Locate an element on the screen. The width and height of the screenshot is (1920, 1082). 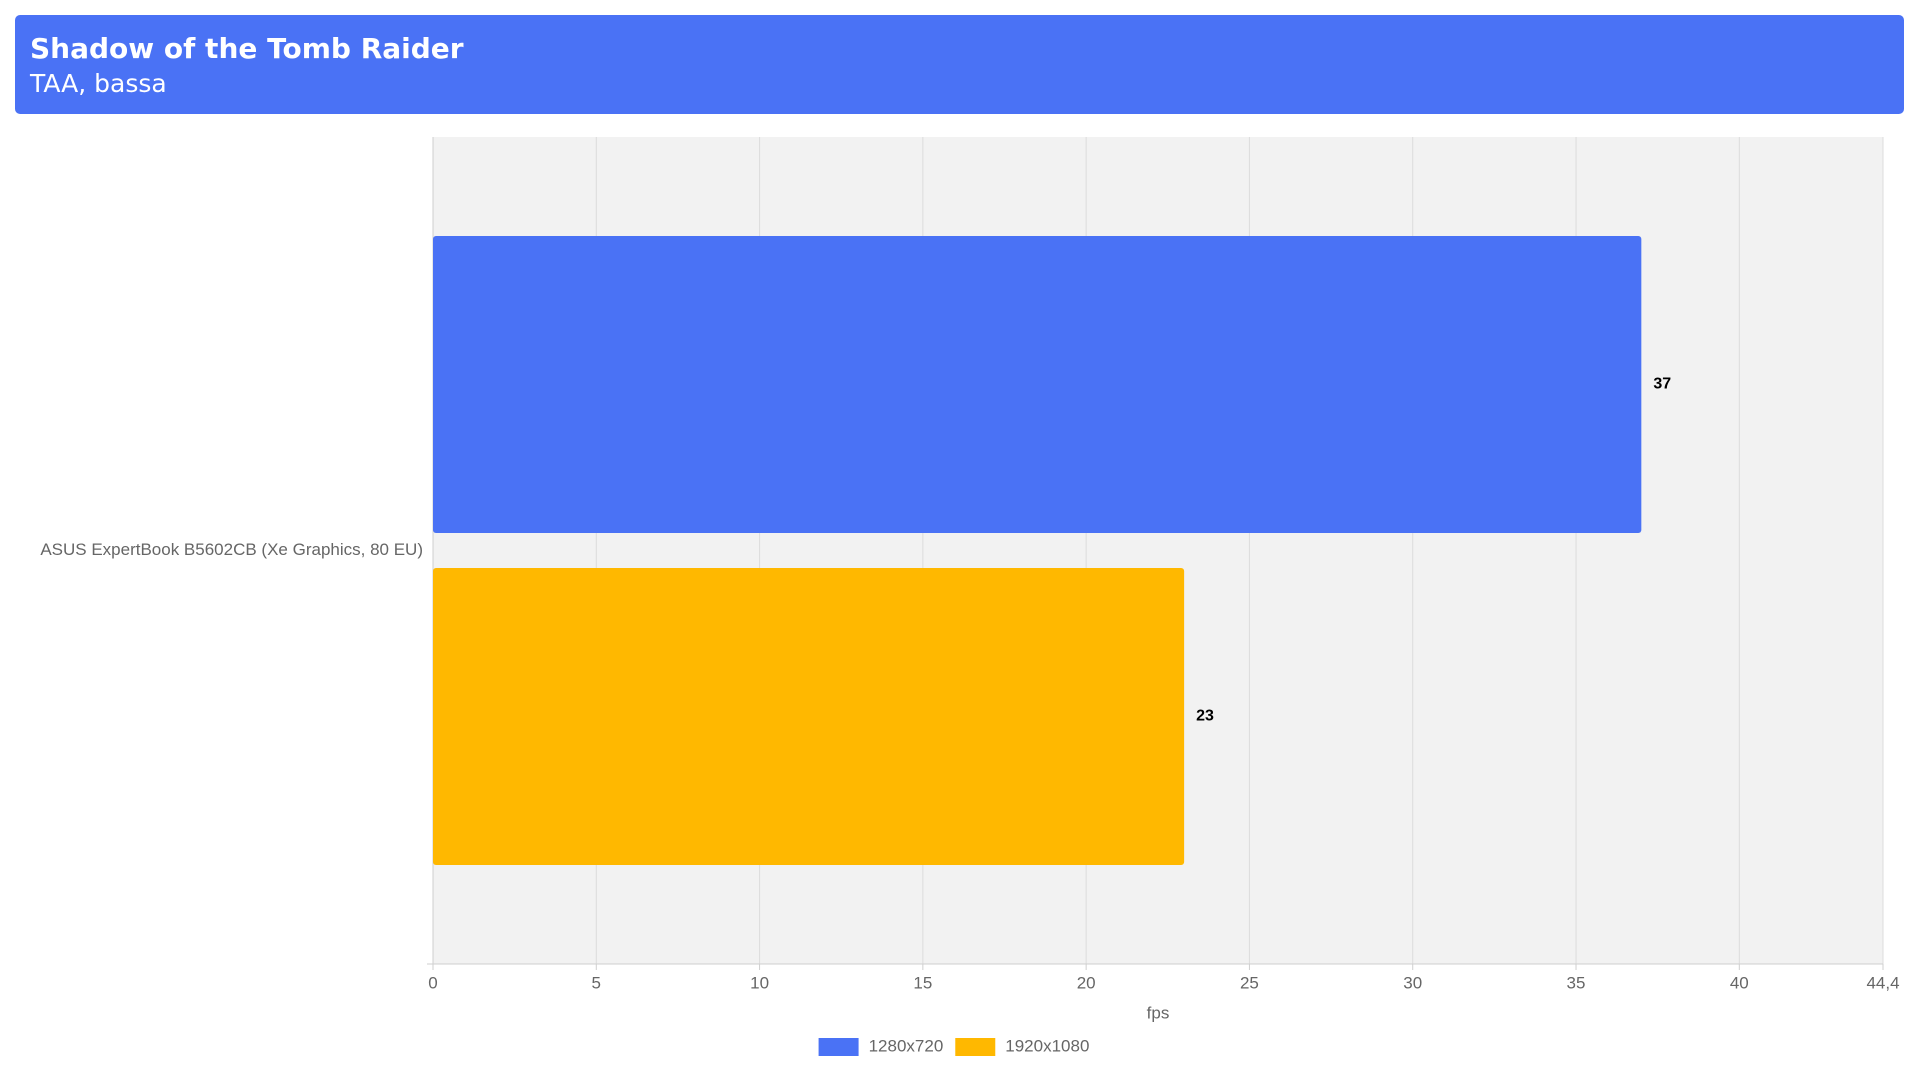
x-axis-label: fps is located at coordinates (1158, 1012).